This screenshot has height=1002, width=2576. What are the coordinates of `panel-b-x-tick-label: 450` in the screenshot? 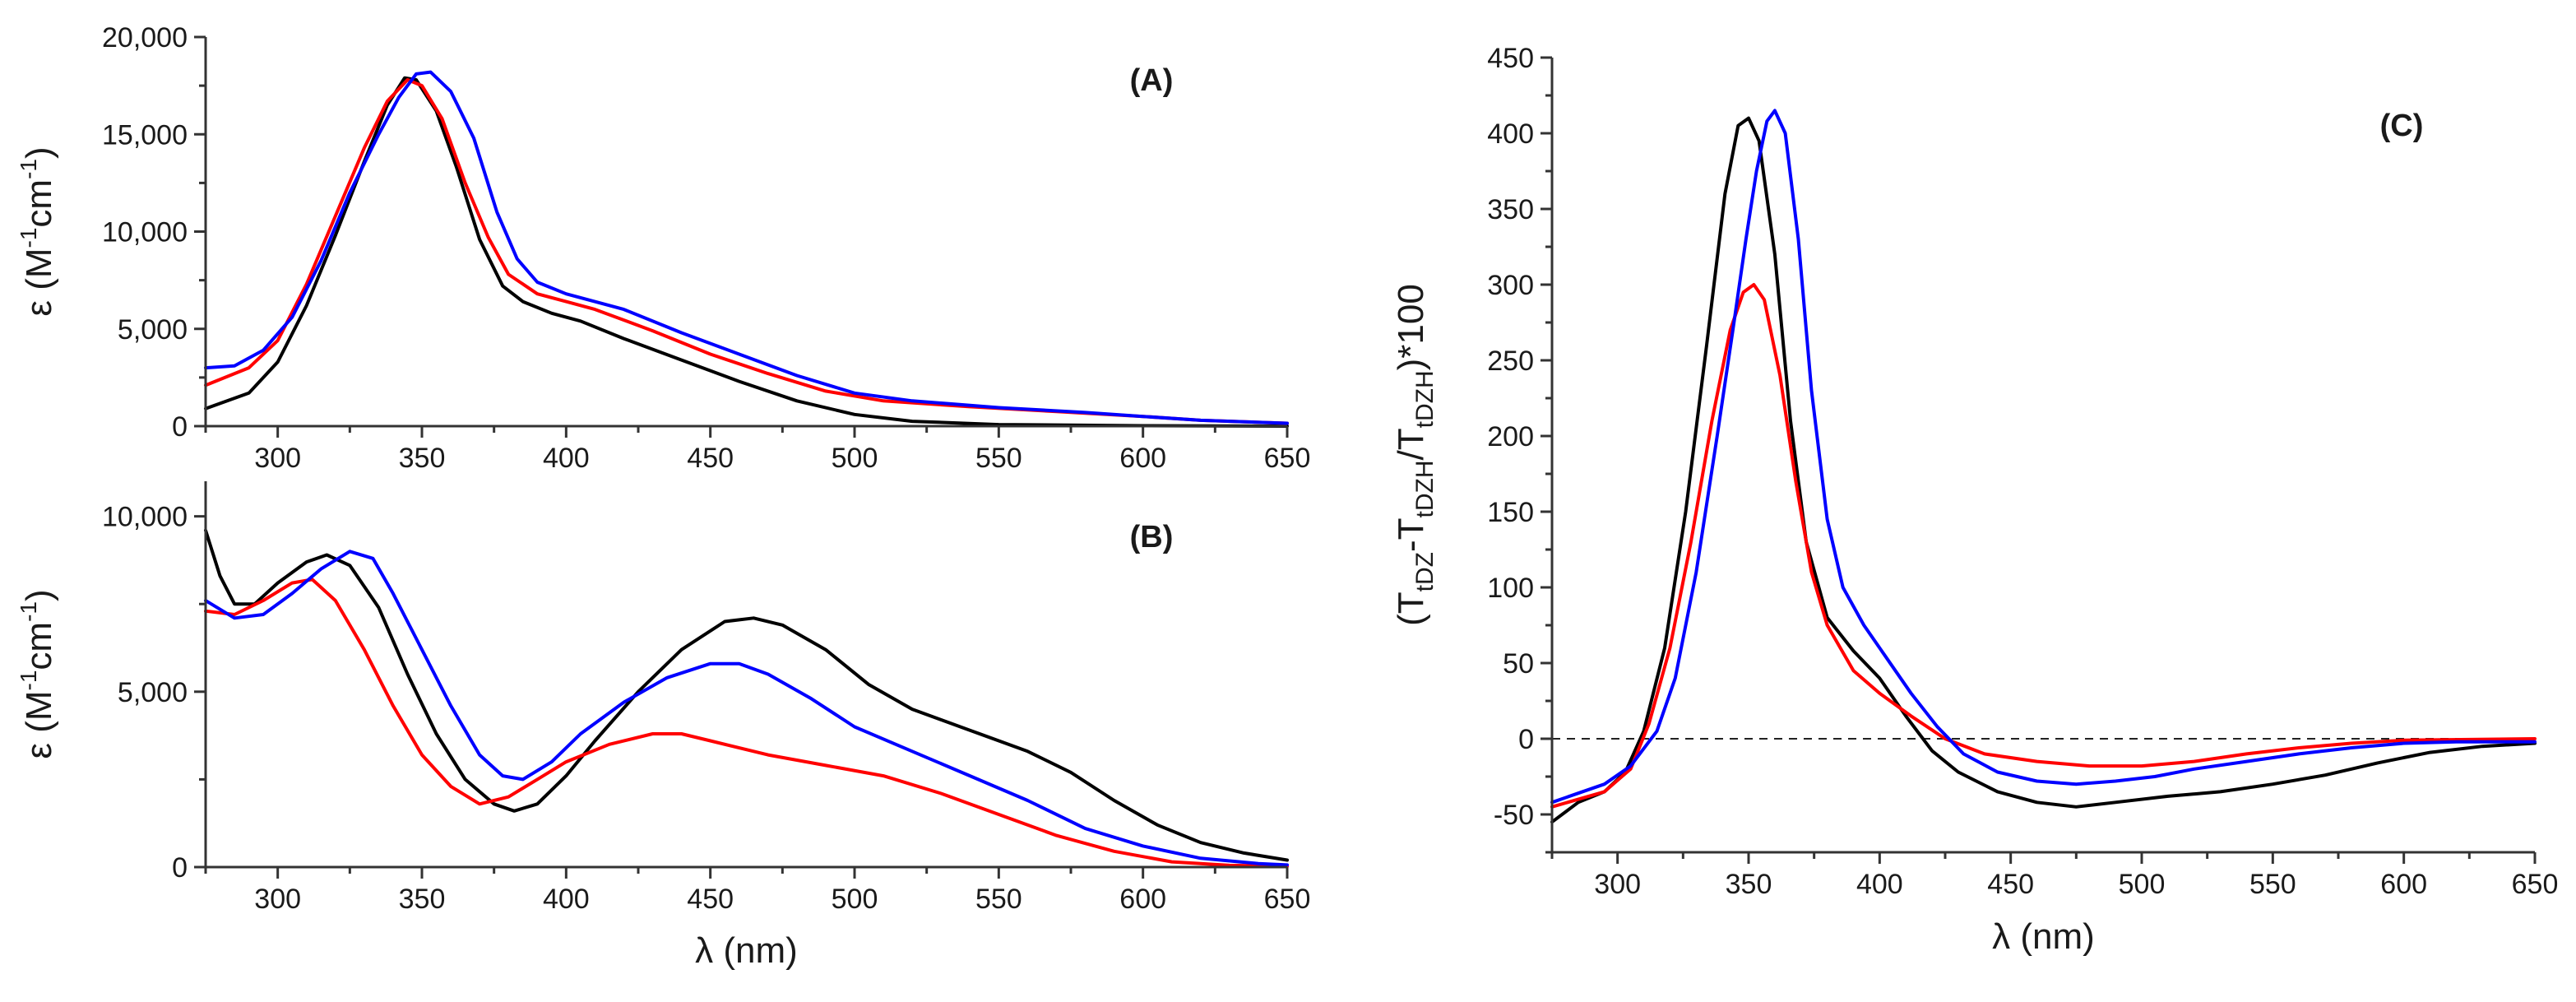 It's located at (710, 899).